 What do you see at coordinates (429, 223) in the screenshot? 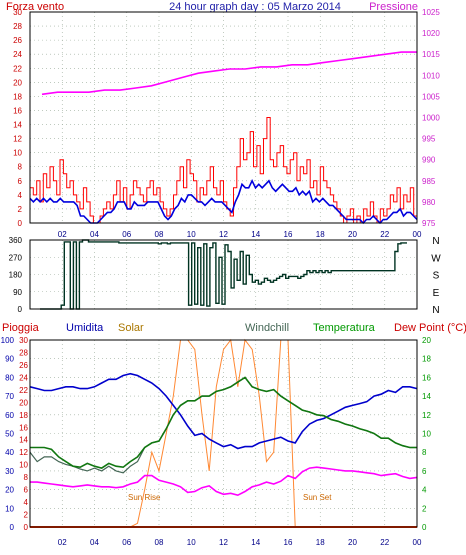
I see `pressure-y-tick: 975` at bounding box center [429, 223].